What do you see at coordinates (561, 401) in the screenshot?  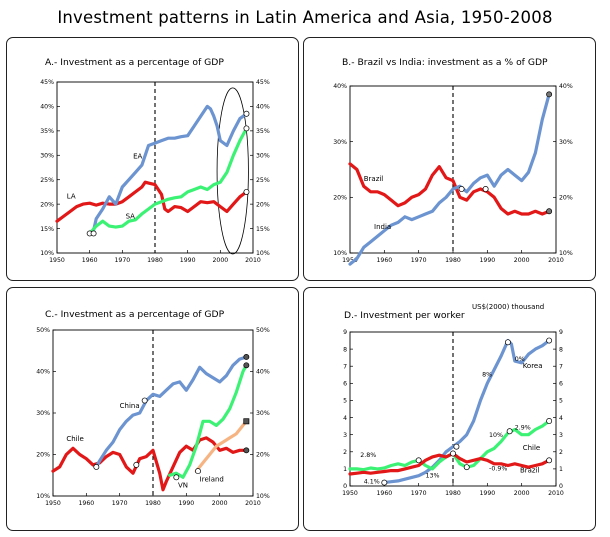 I see `y-tick-label-right: 5` at bounding box center [561, 401].